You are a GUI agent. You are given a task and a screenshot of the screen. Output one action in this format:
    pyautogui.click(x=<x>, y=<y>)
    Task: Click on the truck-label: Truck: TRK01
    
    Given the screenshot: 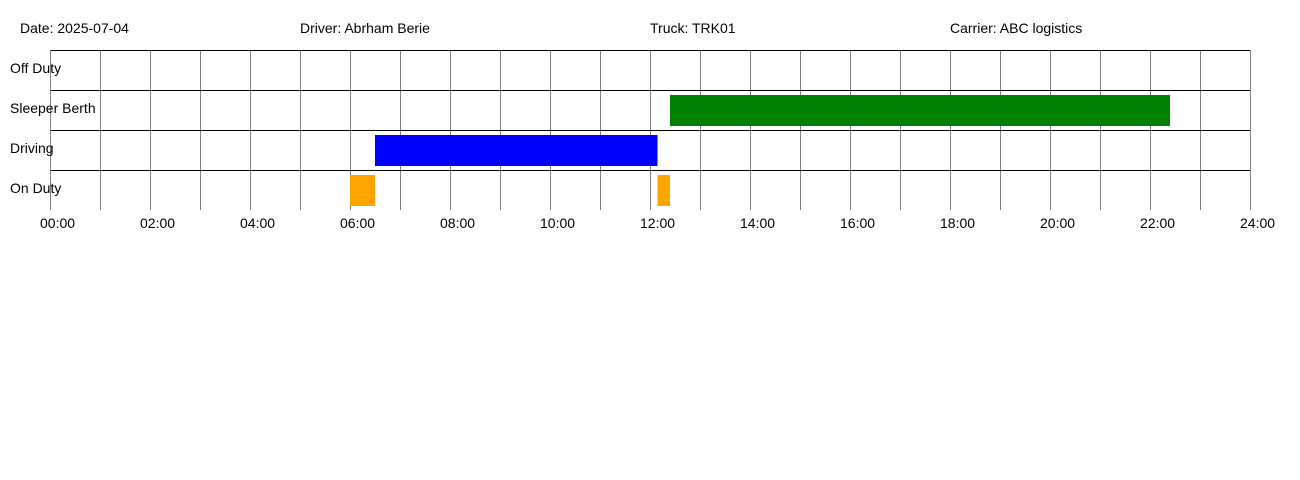 What is the action you would take?
    pyautogui.click(x=693, y=28)
    